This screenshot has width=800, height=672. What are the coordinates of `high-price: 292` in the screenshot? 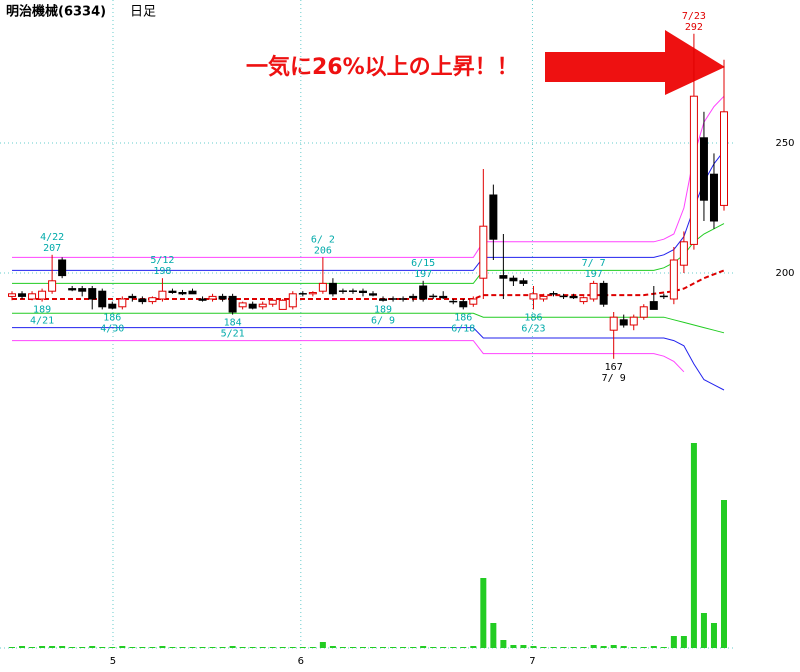 It's located at (694, 27).